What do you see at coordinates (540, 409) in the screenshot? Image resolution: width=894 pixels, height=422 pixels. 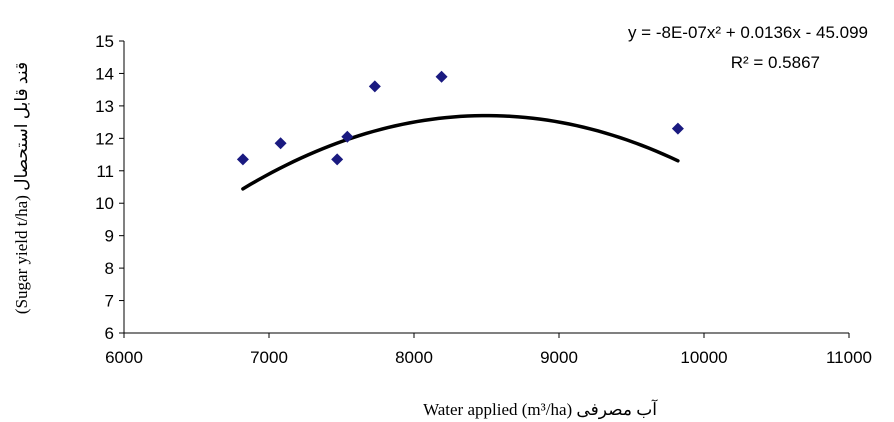 I see `x-axis-title: Water applied (m³/ha) آب مصرفی` at bounding box center [540, 409].